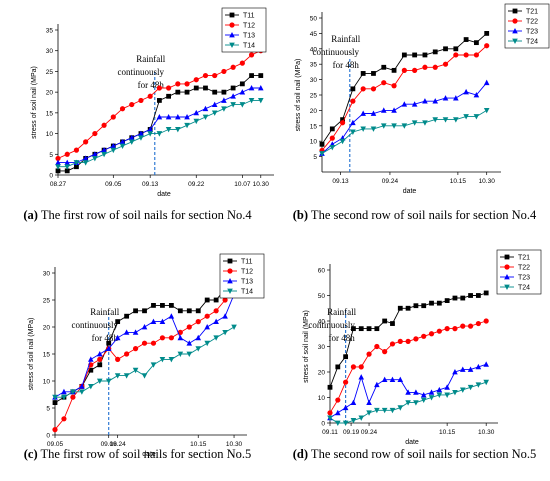 The width and height of the screenshot is (550, 481). What do you see at coordinates (159, 134) in the screenshot?
I see `series-T14` at bounding box center [159, 134].